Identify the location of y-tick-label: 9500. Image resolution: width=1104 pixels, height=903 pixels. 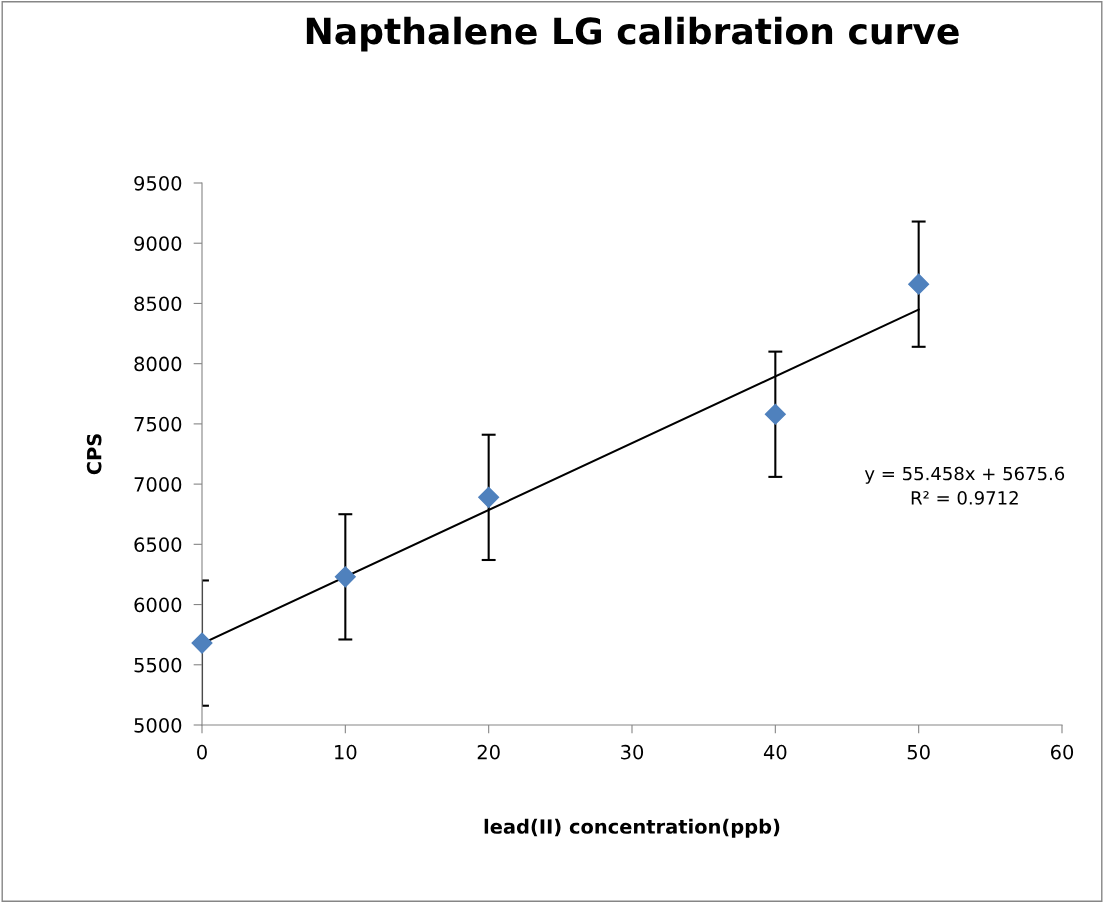
(158, 183).